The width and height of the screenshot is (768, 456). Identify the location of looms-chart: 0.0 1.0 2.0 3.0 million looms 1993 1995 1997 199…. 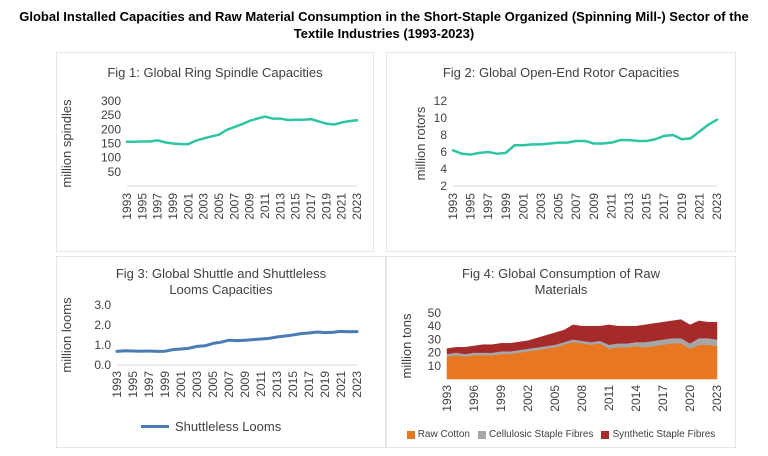
(211, 347).